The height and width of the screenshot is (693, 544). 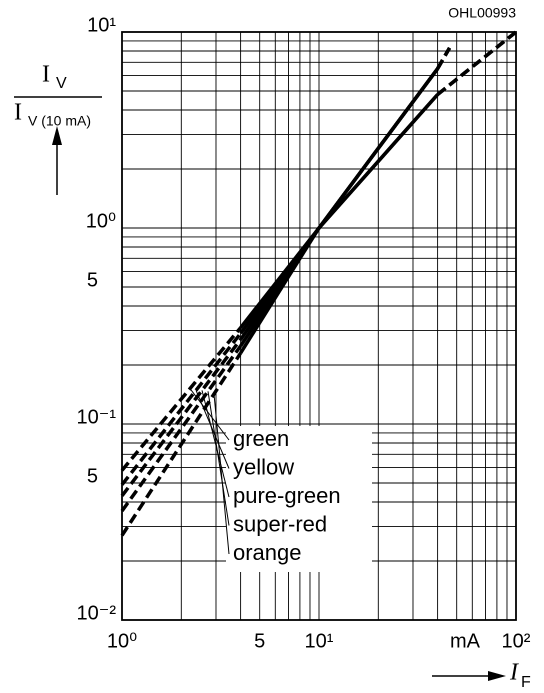 I want to click on legend-label: super-red, so click(x=280, y=523).